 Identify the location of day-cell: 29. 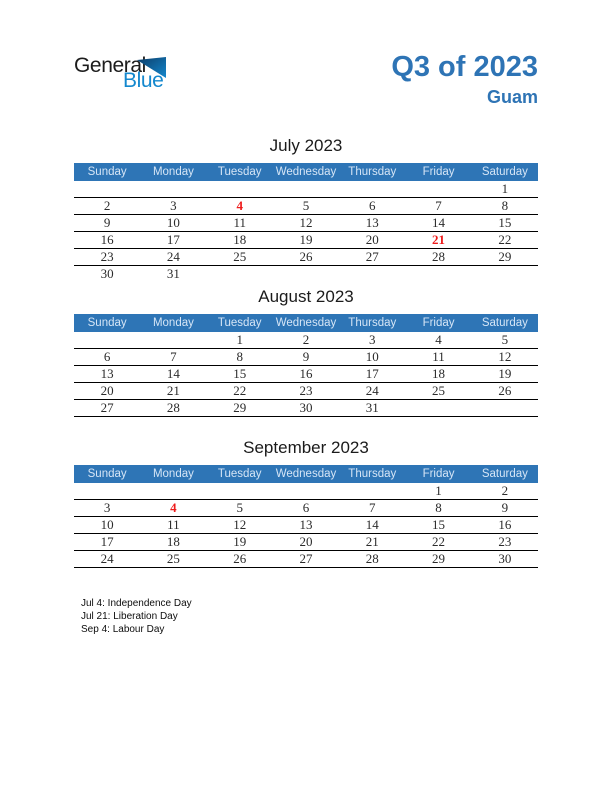
(504, 257).